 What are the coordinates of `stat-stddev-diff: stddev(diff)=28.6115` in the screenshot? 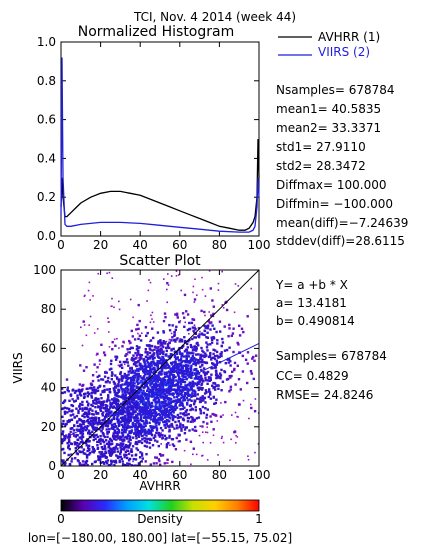 It's located at (340, 241).